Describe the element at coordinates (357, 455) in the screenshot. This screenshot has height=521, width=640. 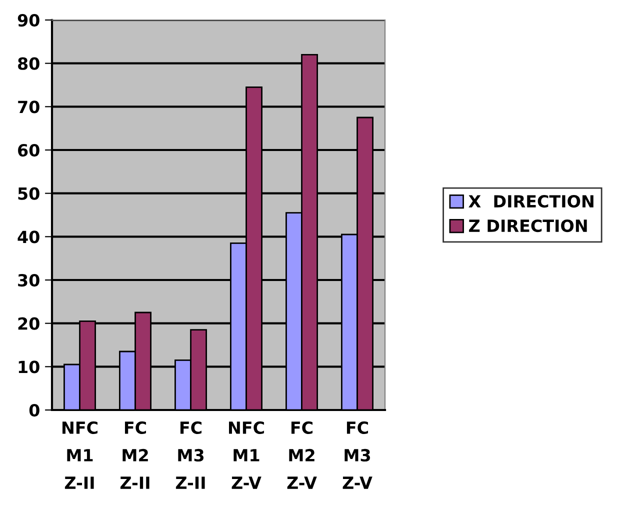
I see `x-tick-label: FC M3 Z-V` at that location.